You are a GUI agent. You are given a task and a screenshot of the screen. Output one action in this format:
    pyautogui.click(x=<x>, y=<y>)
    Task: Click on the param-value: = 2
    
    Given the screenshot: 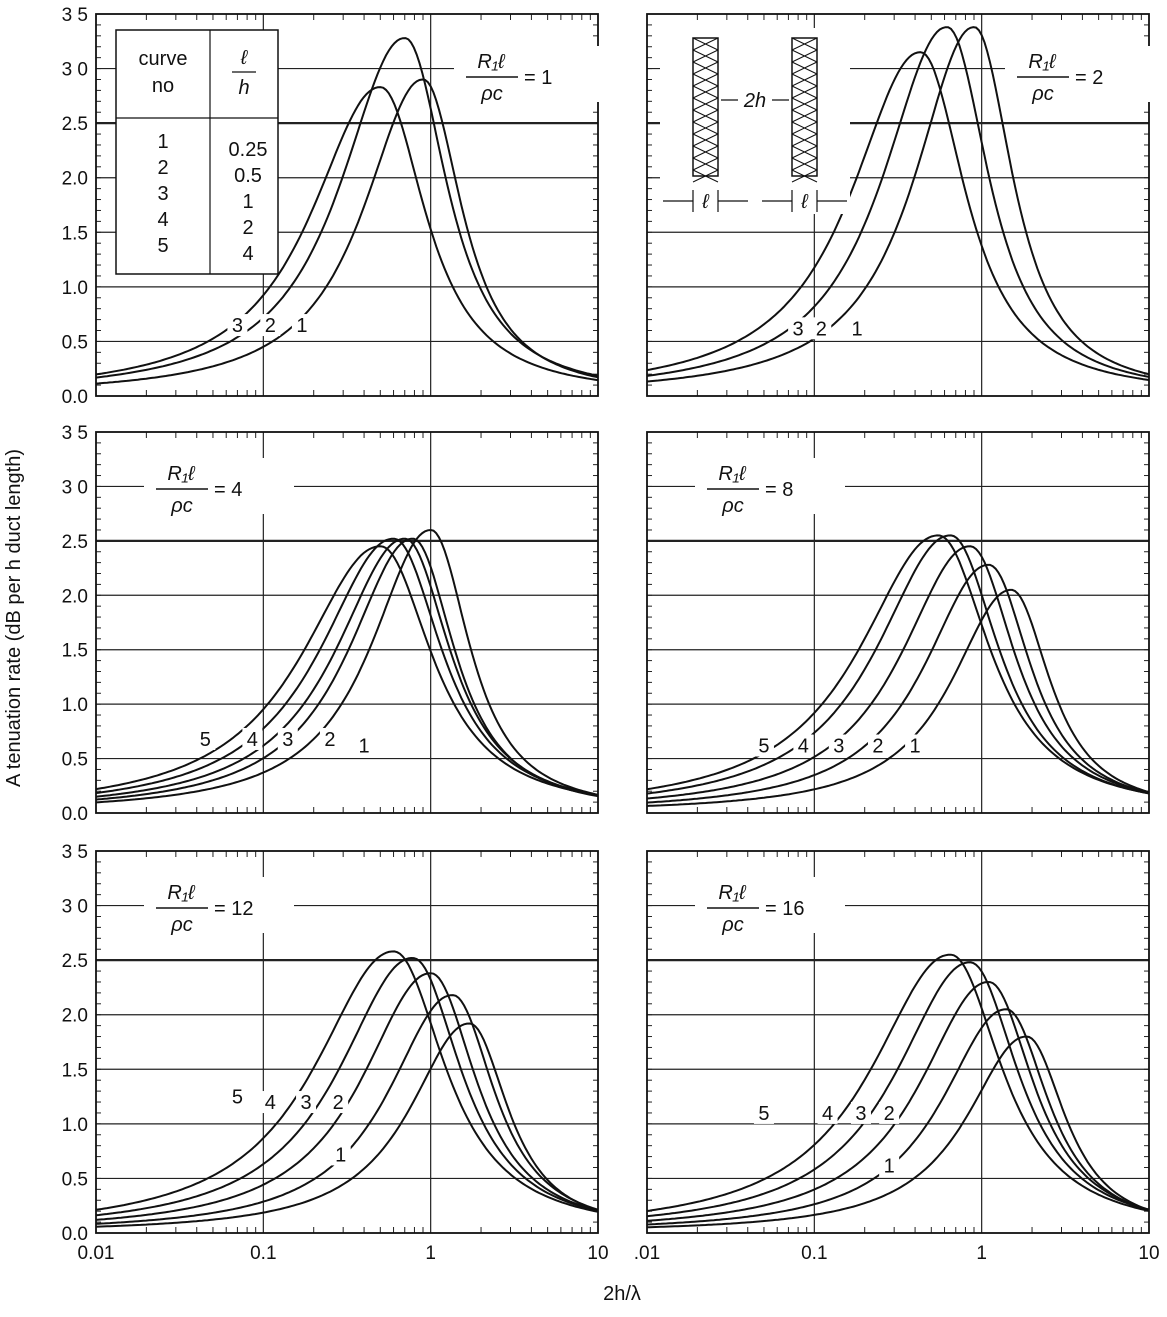 What is the action you would take?
    pyautogui.click(x=1089, y=78)
    